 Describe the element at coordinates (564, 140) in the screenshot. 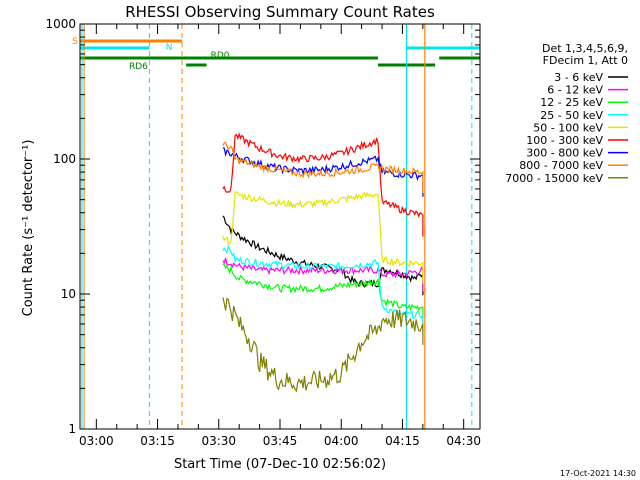

I see `legend-entry-label: 100 - 300 keV` at that location.